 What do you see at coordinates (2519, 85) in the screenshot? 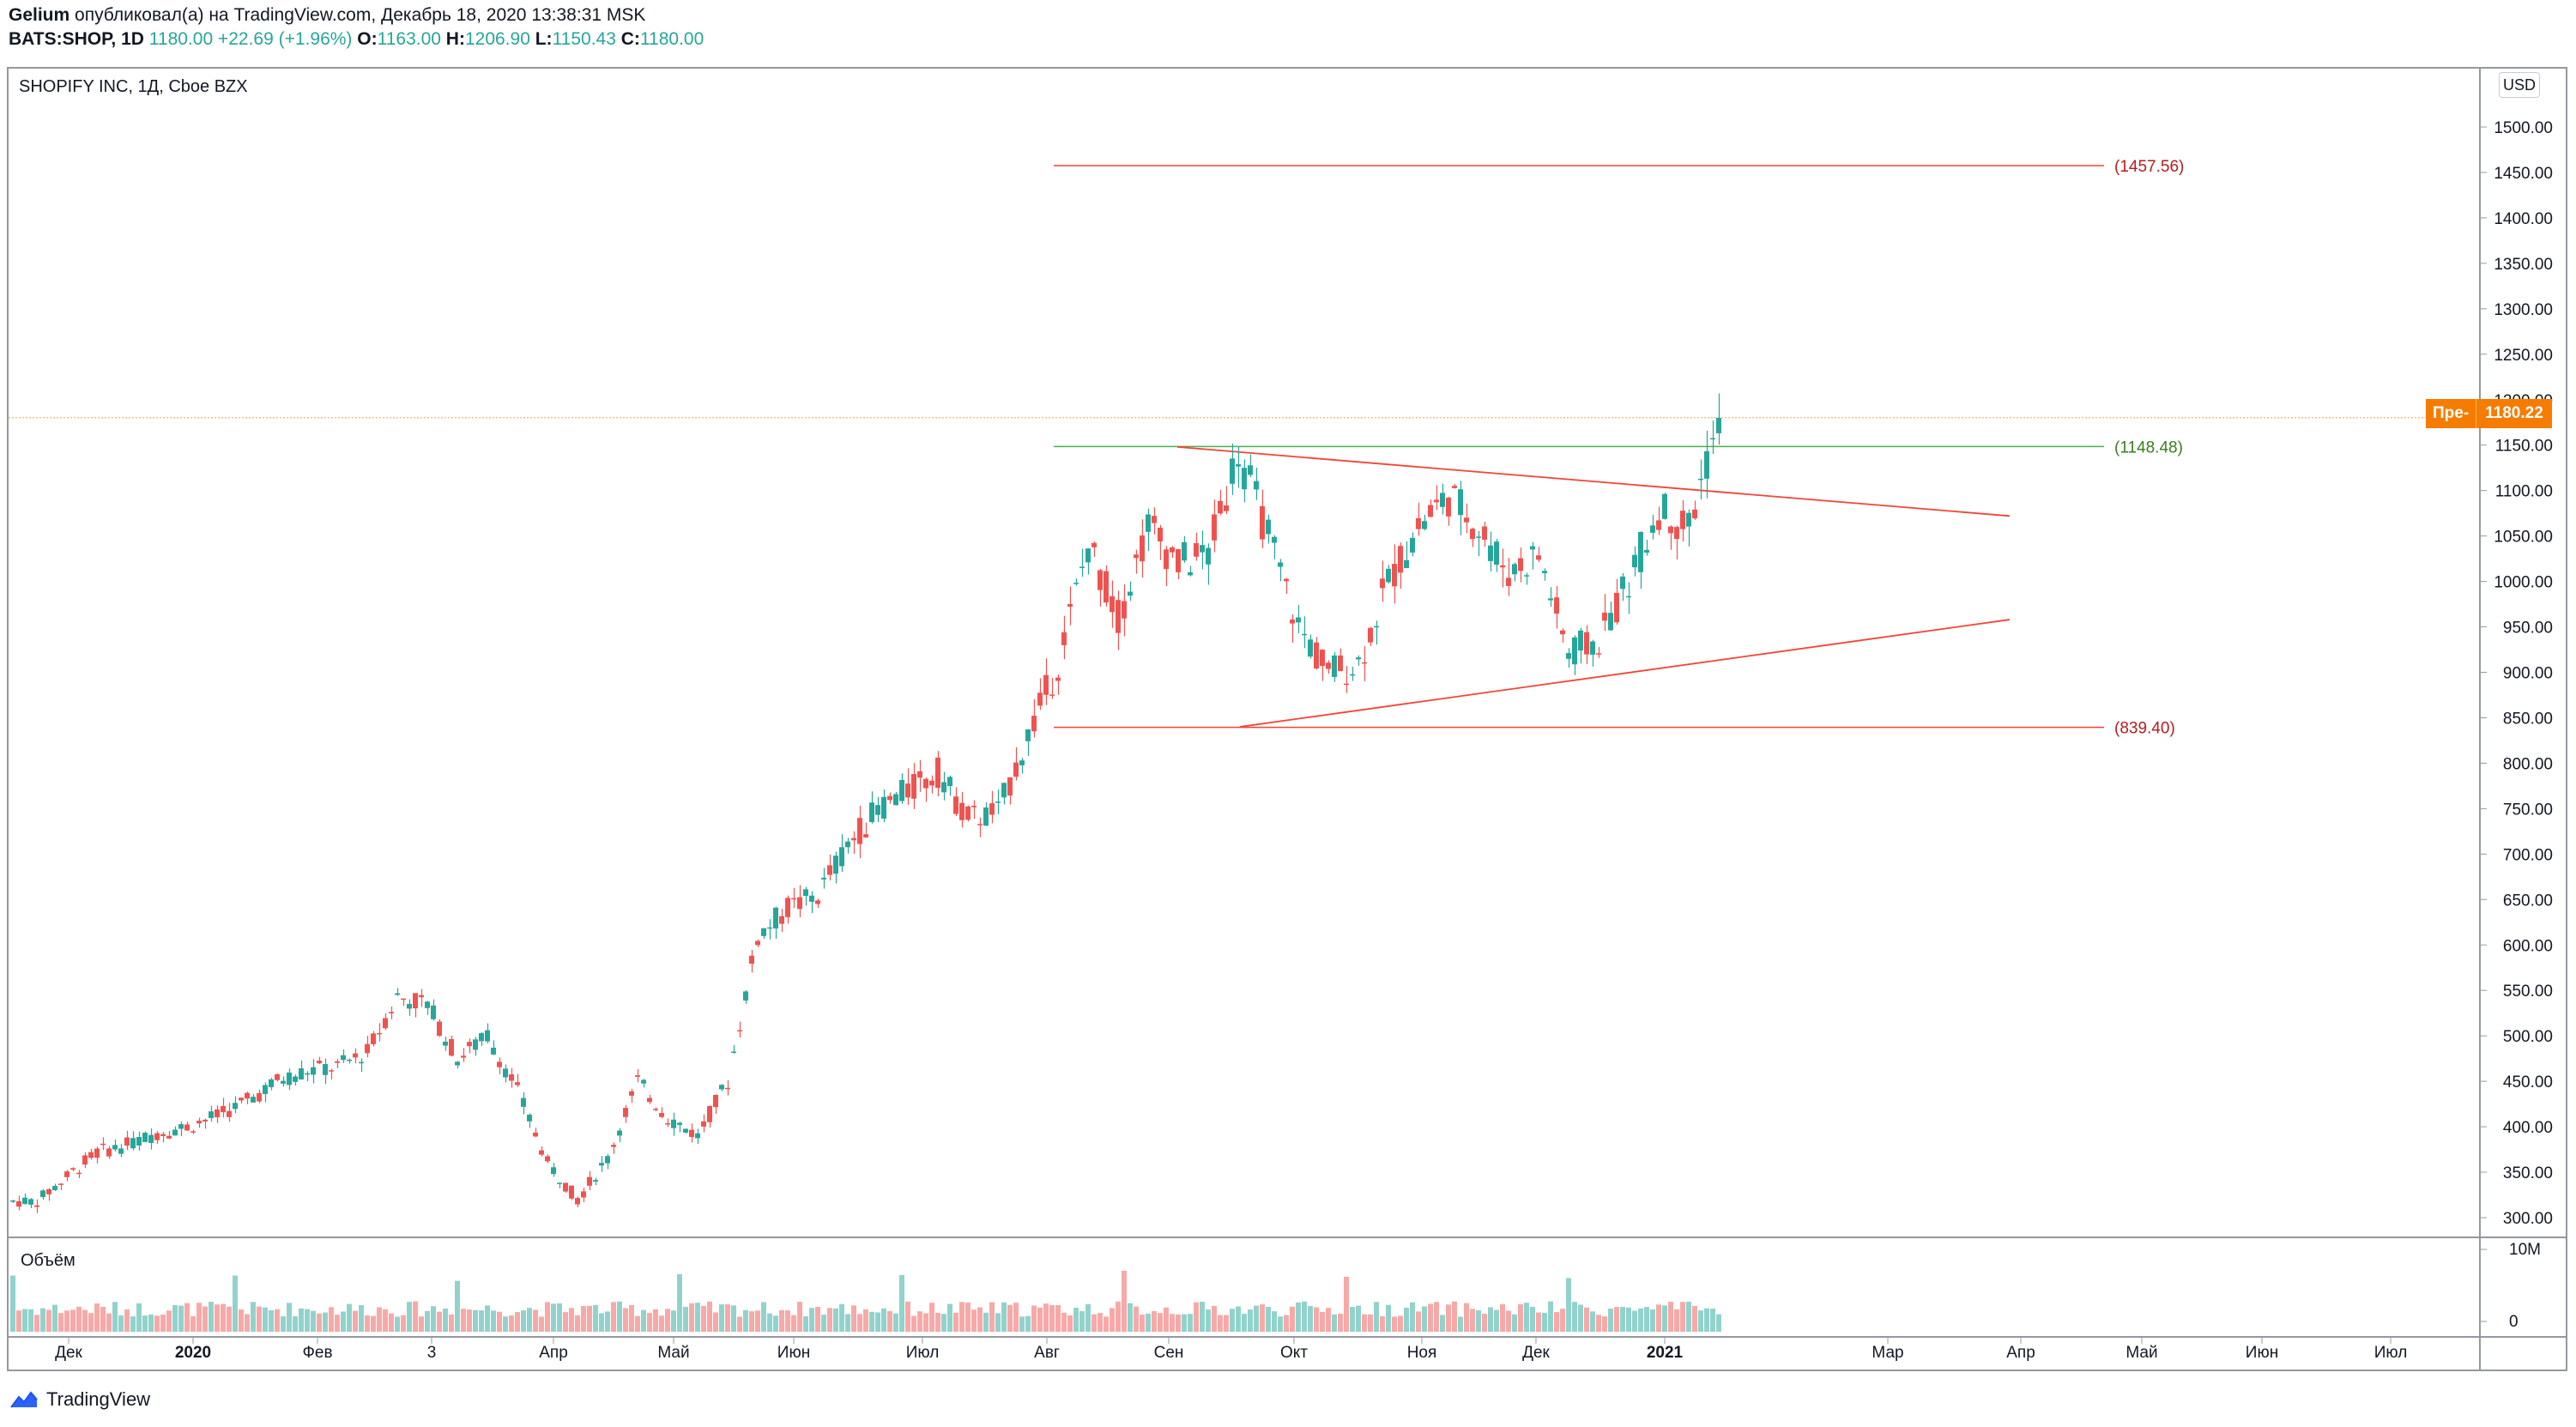
I see `currency-button: USD` at bounding box center [2519, 85].